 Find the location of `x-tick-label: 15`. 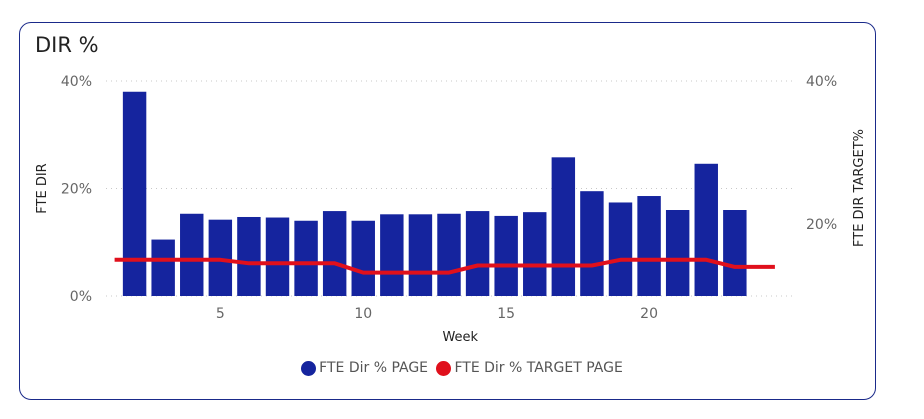

x-tick-label: 15 is located at coordinates (506, 314).